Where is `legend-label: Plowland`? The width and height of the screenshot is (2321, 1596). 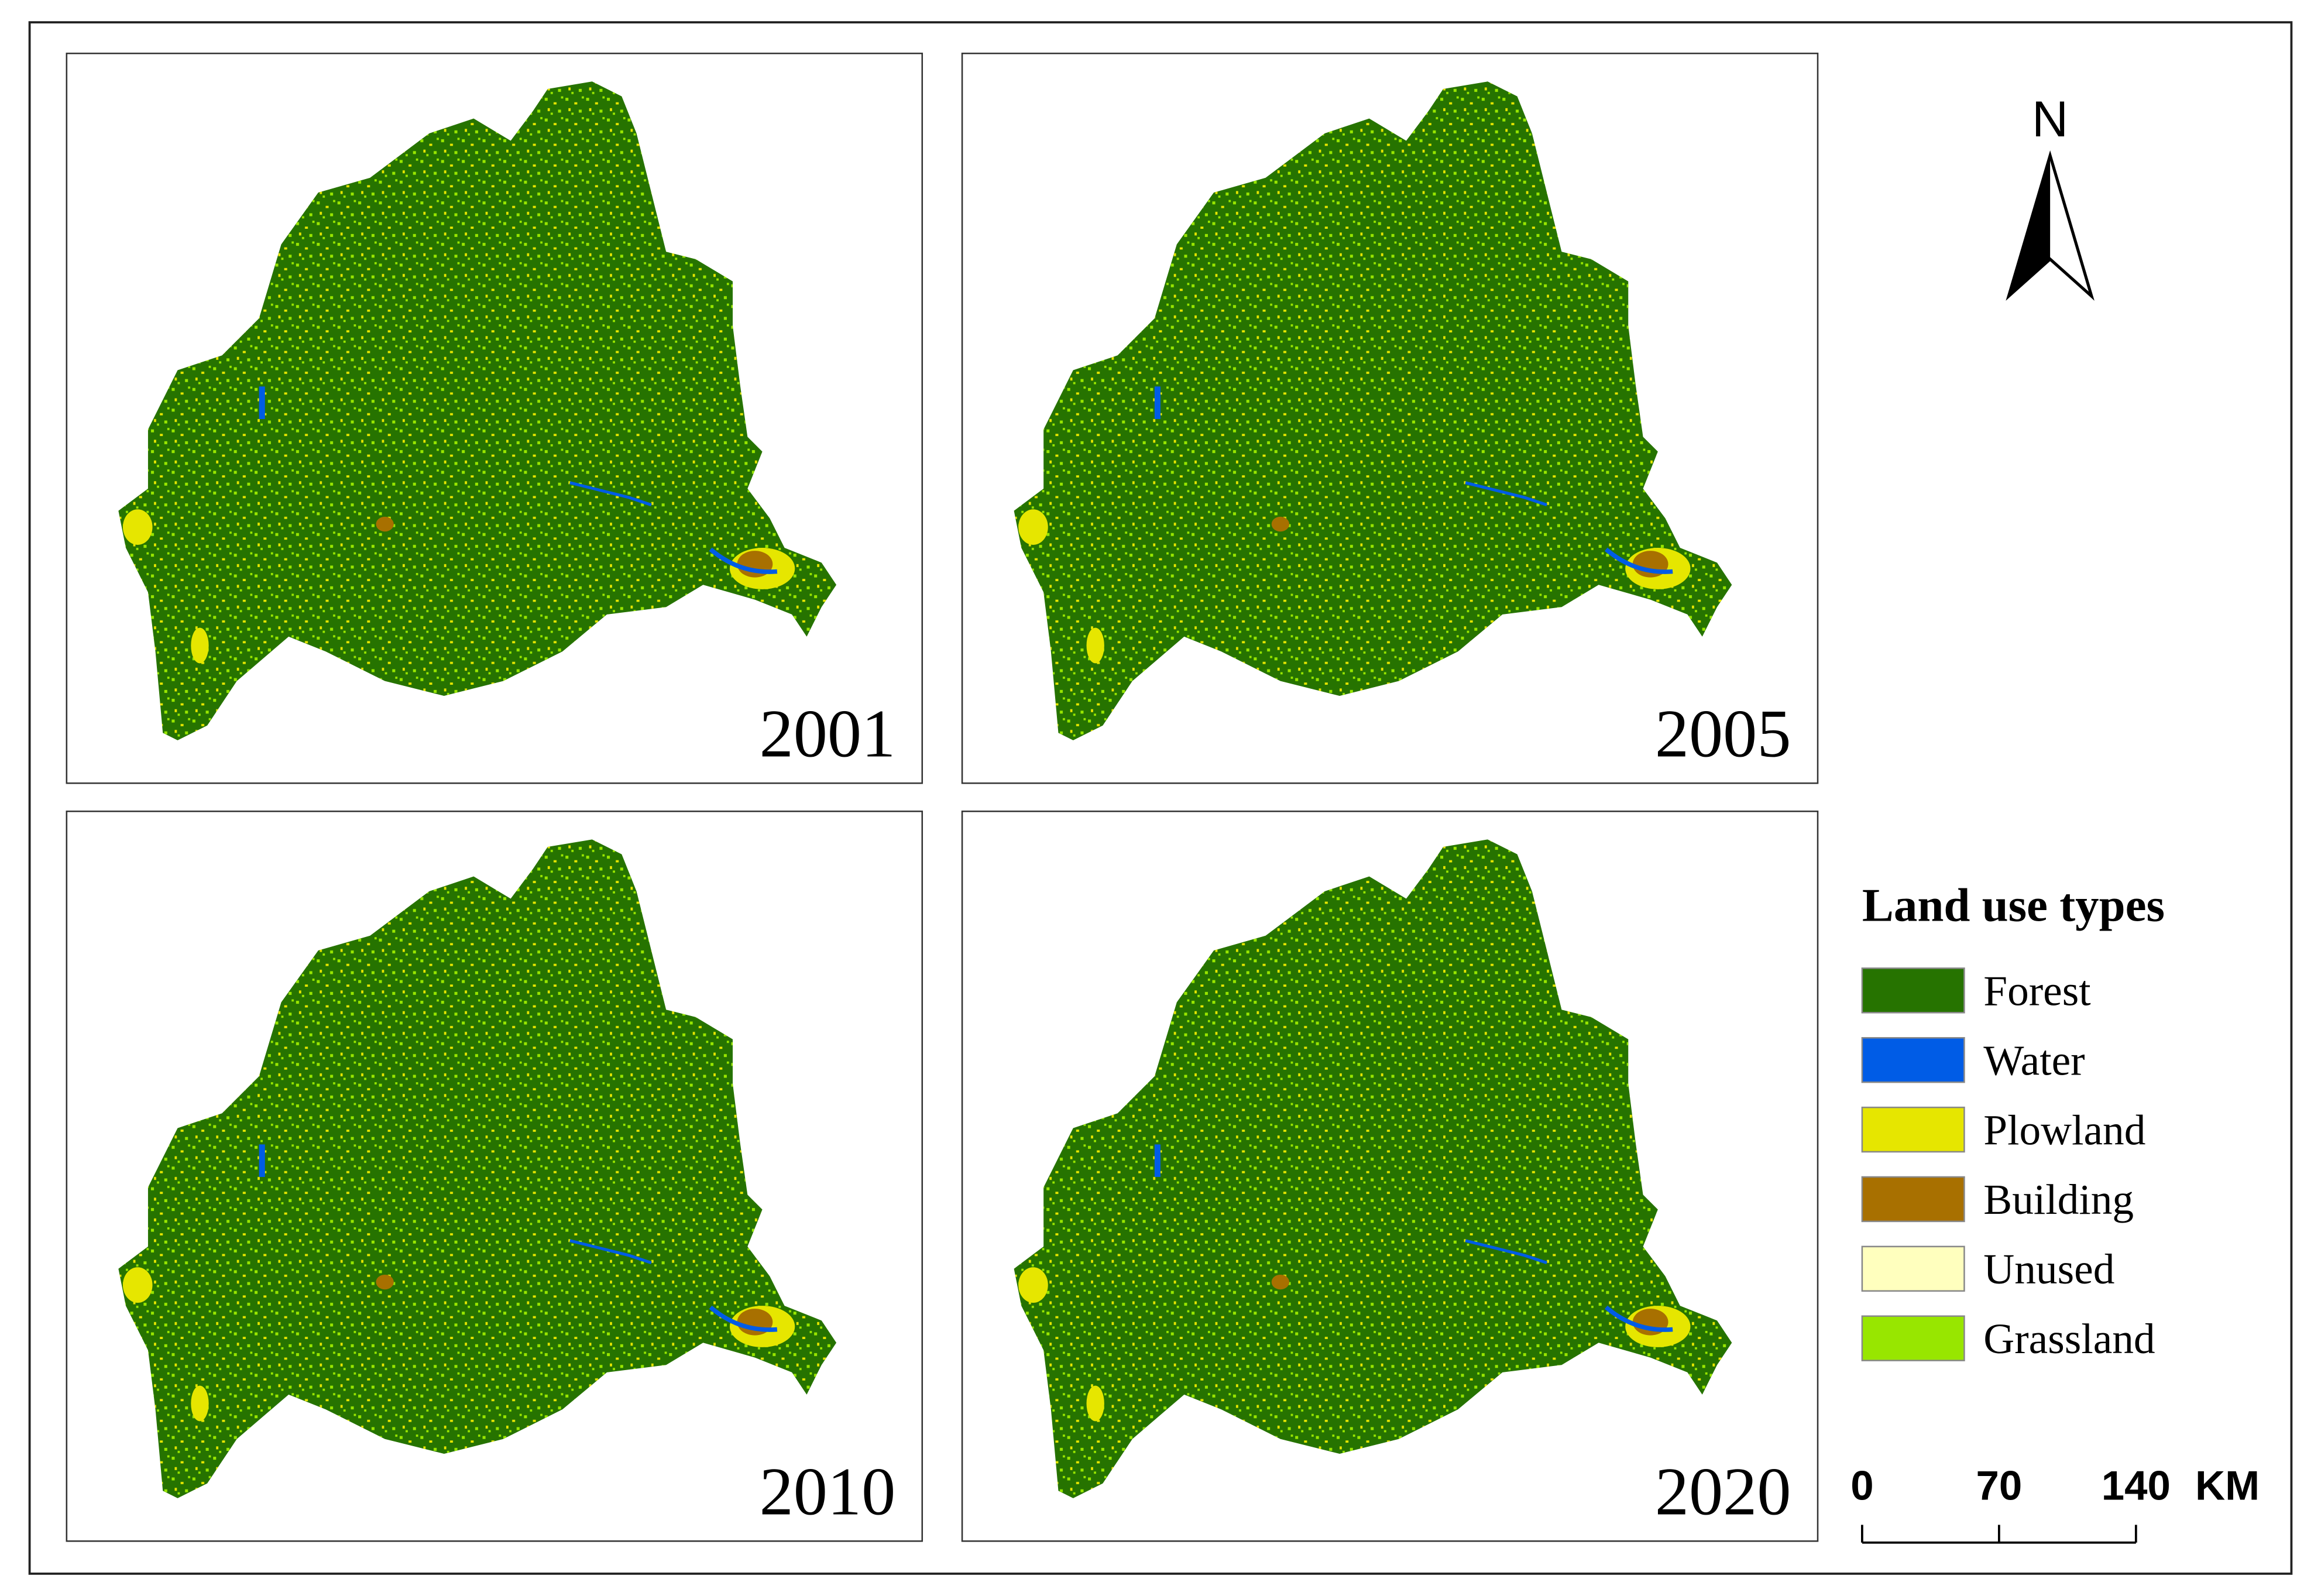 legend-label: Plowland is located at coordinates (2064, 1130).